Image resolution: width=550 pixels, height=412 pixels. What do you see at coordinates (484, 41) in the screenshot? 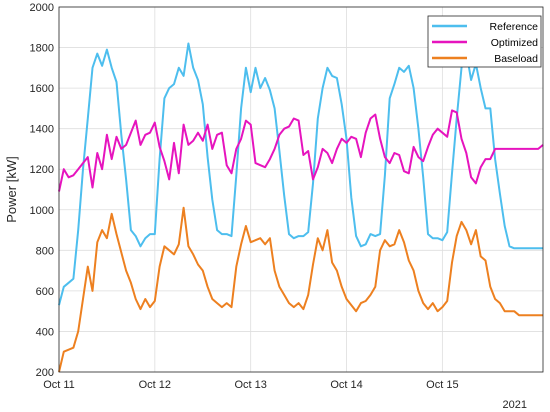
I see `legend: Reference Optimized Baseload` at bounding box center [484, 41].